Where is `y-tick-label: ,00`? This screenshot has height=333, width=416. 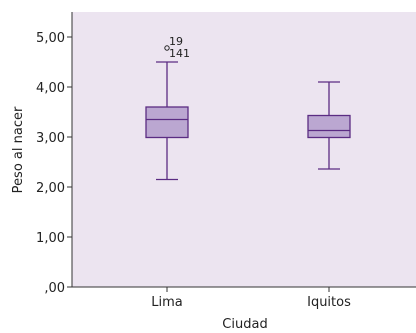 y-tick-label: ,00 is located at coordinates (54, 288).